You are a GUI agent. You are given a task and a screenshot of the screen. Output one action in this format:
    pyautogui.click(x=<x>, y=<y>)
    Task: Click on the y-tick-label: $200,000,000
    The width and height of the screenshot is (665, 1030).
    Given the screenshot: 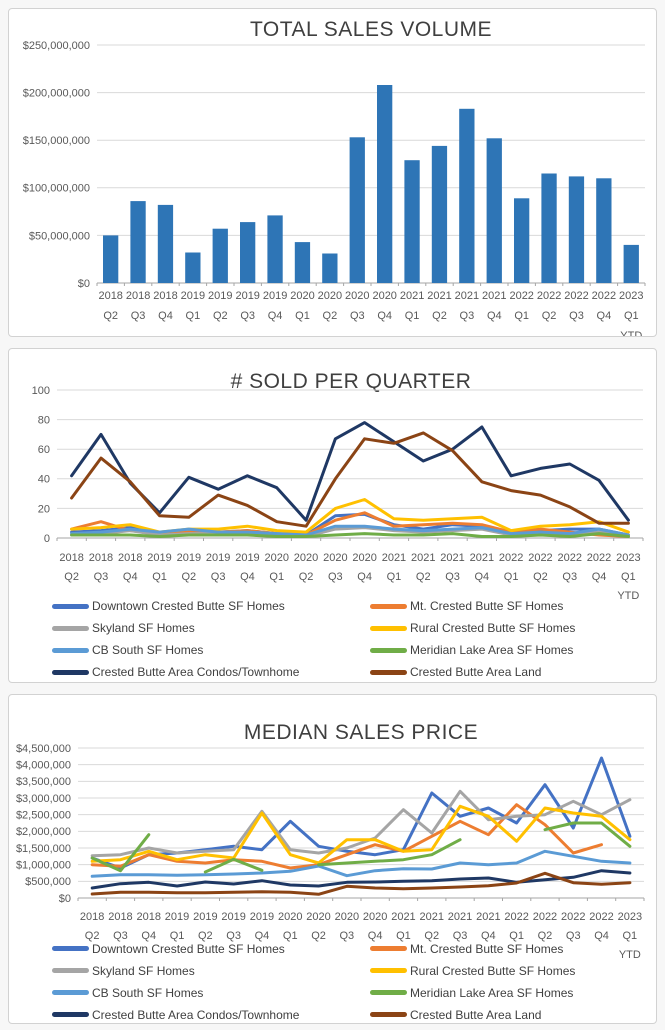 What is the action you would take?
    pyautogui.click(x=56, y=93)
    